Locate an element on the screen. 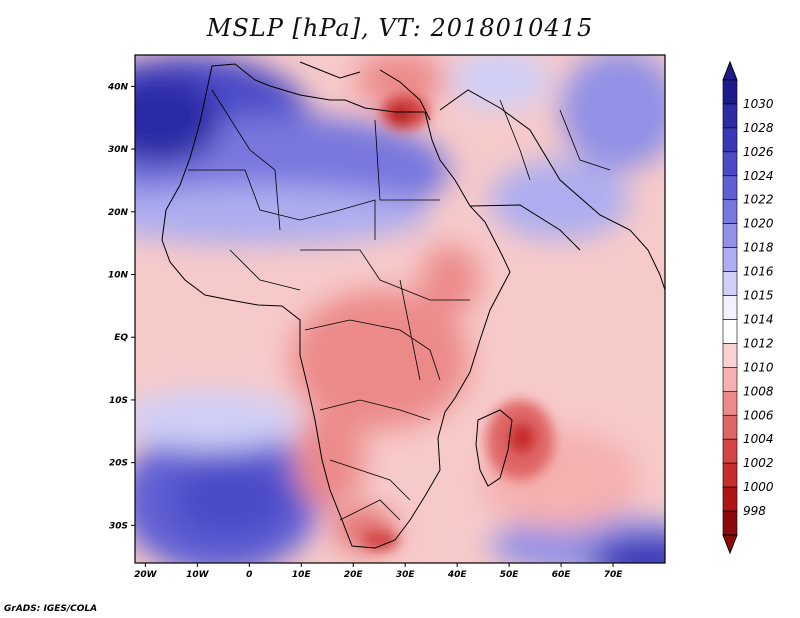 This screenshot has height=618, width=800. colorbar-top-arrow is located at coordinates (730, 70).